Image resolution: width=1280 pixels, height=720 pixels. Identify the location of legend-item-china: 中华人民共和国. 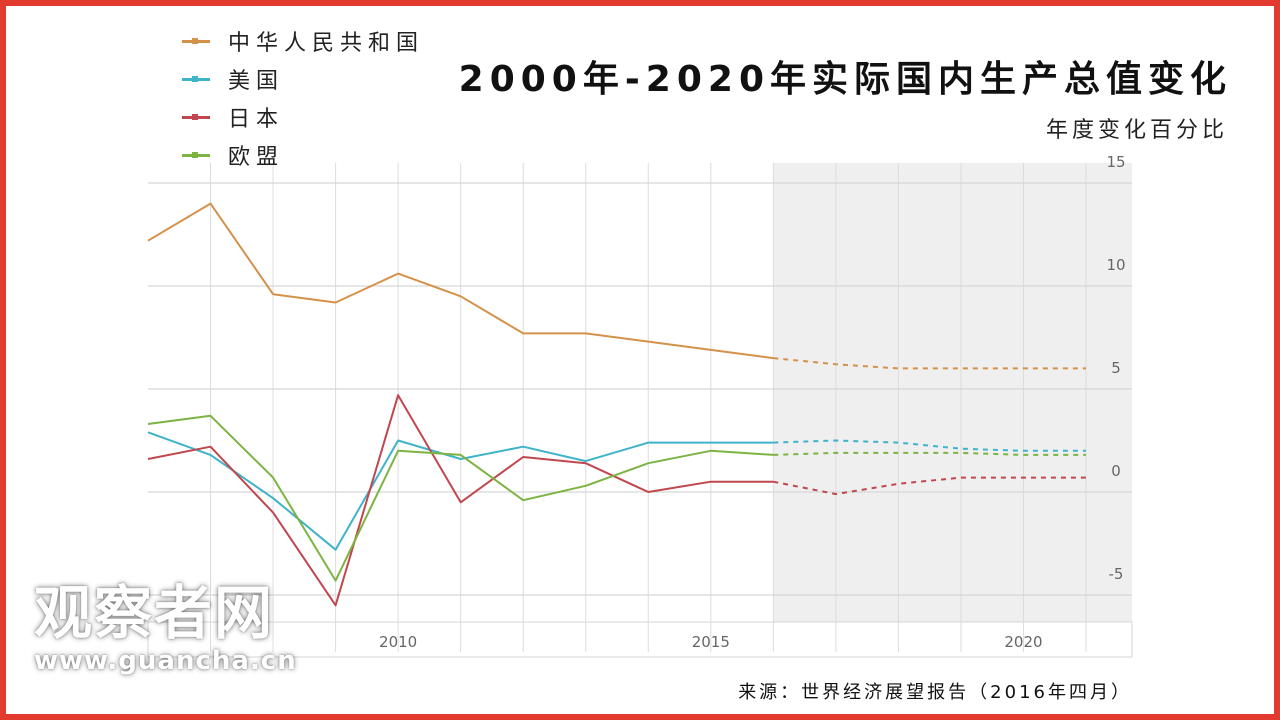
(303, 41).